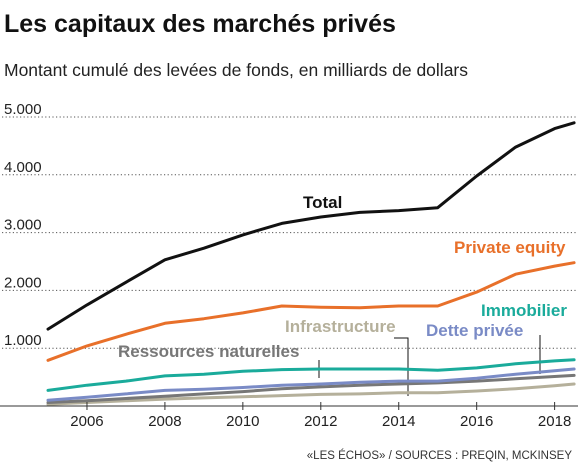 The image size is (580, 468). I want to click on x-tick-label: 2012, so click(320, 421).